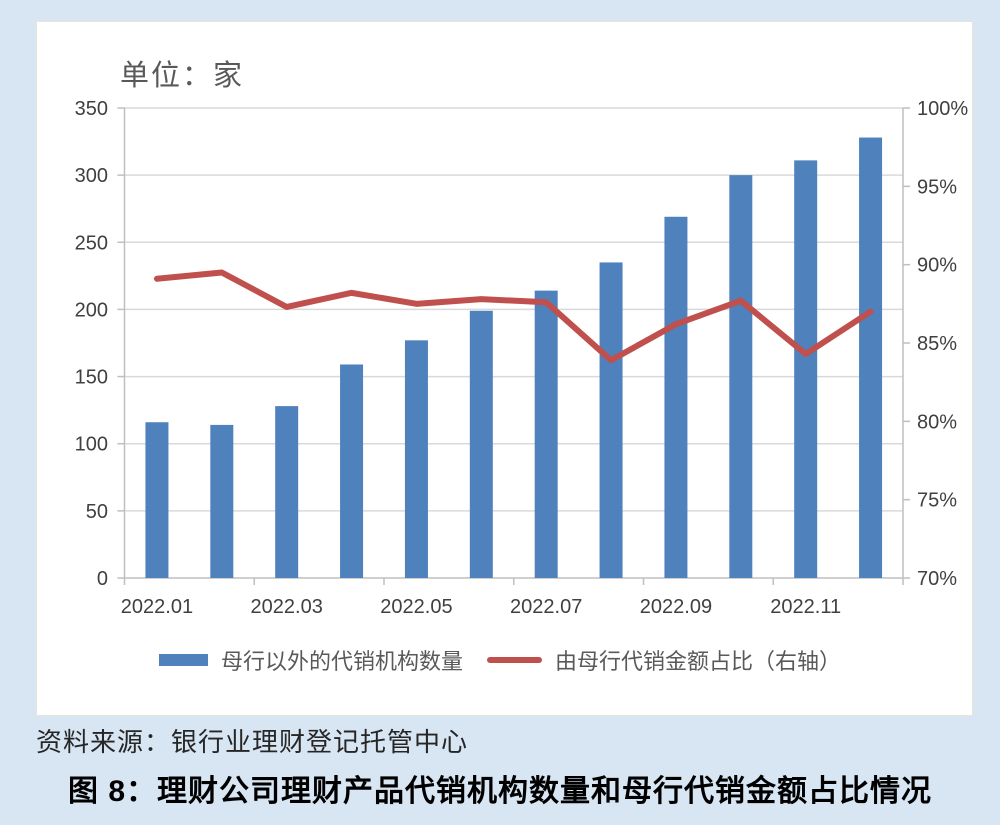 This screenshot has height=825, width=1000. Describe the element at coordinates (513, 316) in the screenshot. I see `trend-line` at that location.